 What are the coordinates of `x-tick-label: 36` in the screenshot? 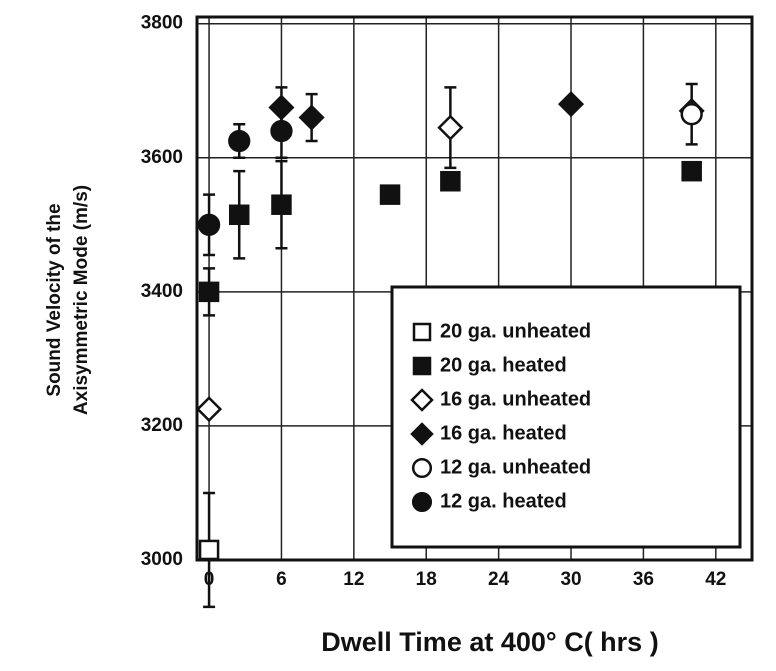 It's located at (643, 579).